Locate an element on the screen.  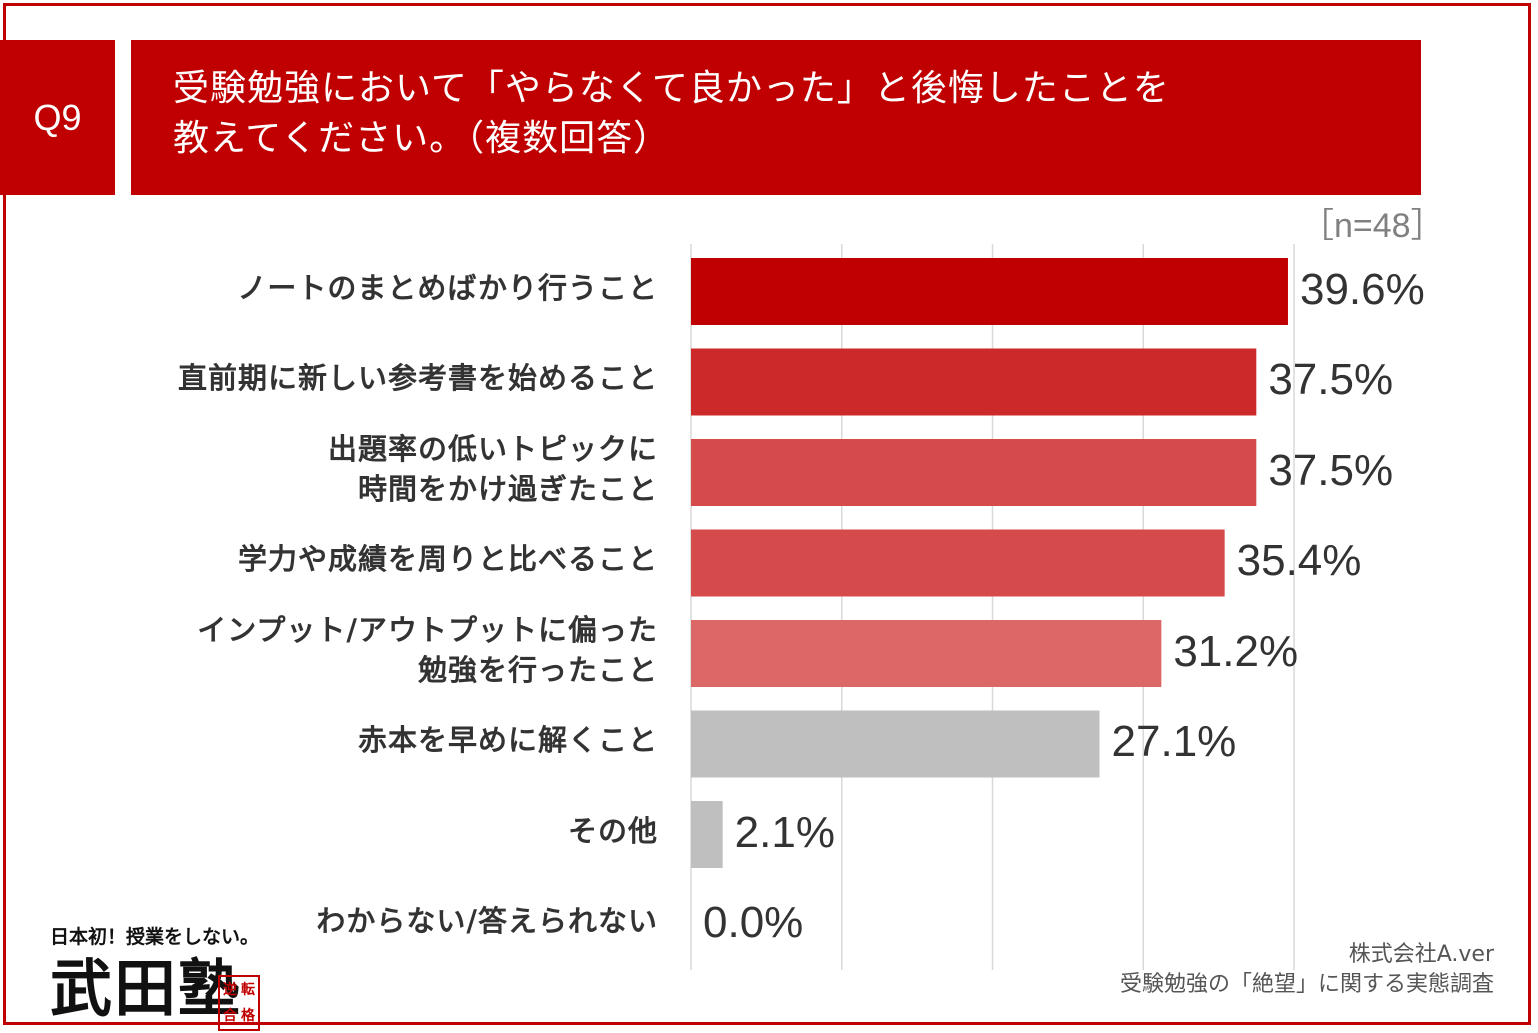
category-label-line: 出題率の低いトピックに is located at coordinates (492, 448).